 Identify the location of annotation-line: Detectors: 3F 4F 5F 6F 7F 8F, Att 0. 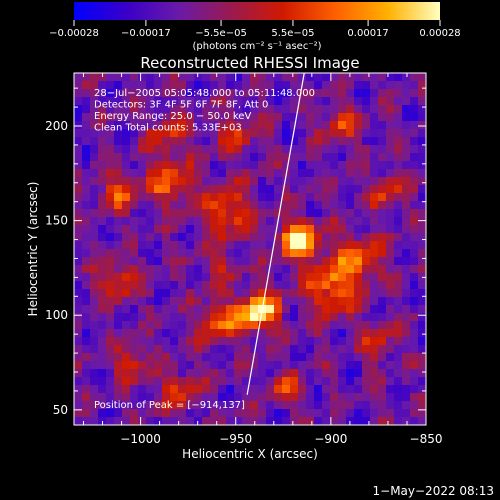
(181, 105).